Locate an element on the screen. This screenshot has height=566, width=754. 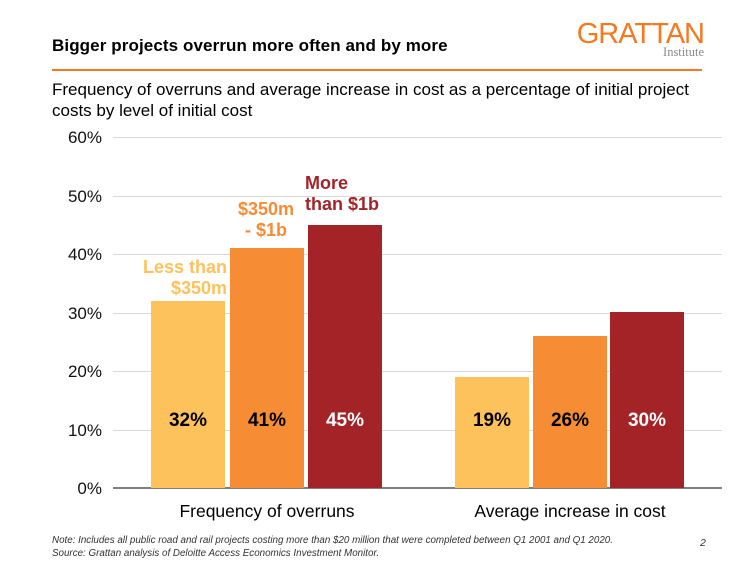
bar-value-label: 26% is located at coordinates (570, 420).